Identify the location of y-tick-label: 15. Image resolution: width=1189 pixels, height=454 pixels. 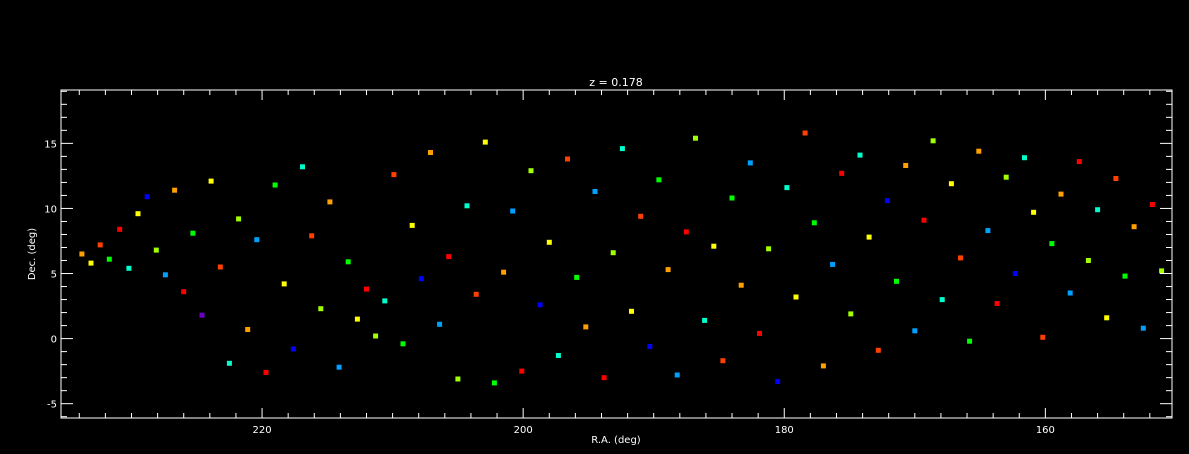
(50, 144).